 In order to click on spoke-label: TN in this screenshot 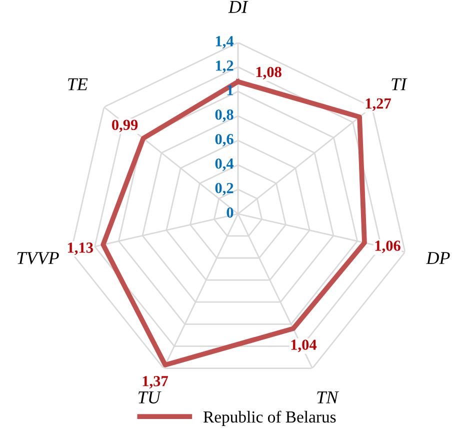, I will do `click(328, 397)`.